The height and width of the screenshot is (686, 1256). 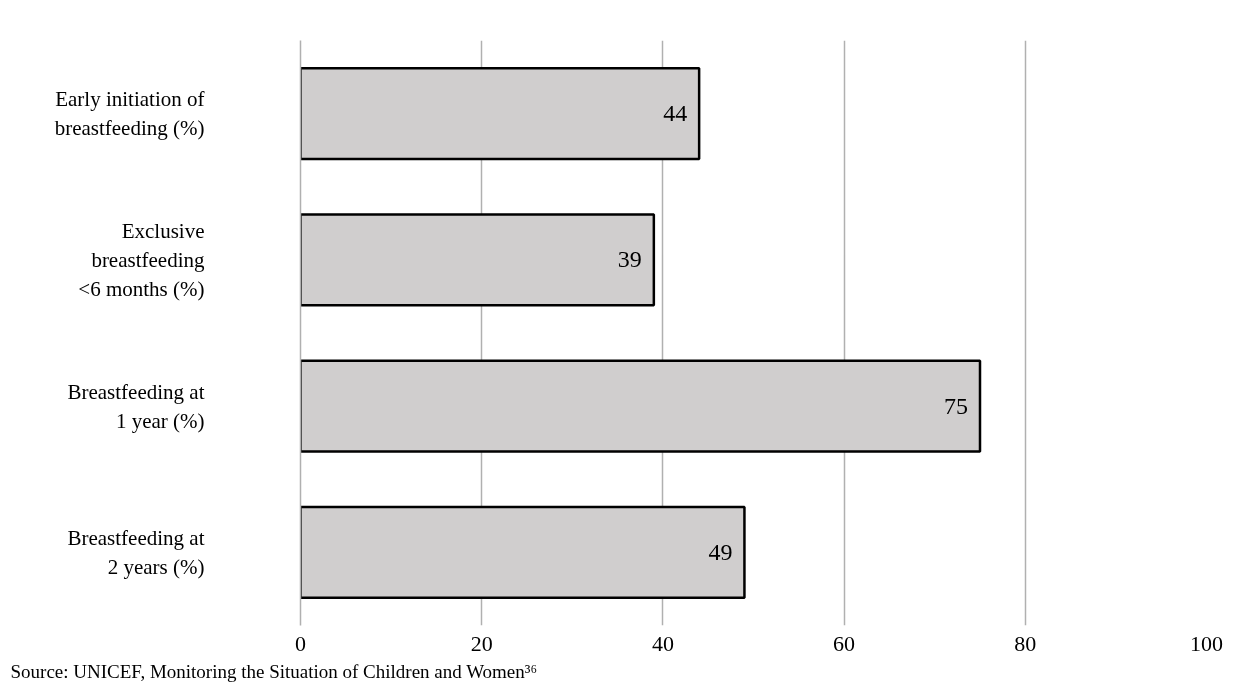 What do you see at coordinates (720, 551) in the screenshot?
I see `data-label: 49` at bounding box center [720, 551].